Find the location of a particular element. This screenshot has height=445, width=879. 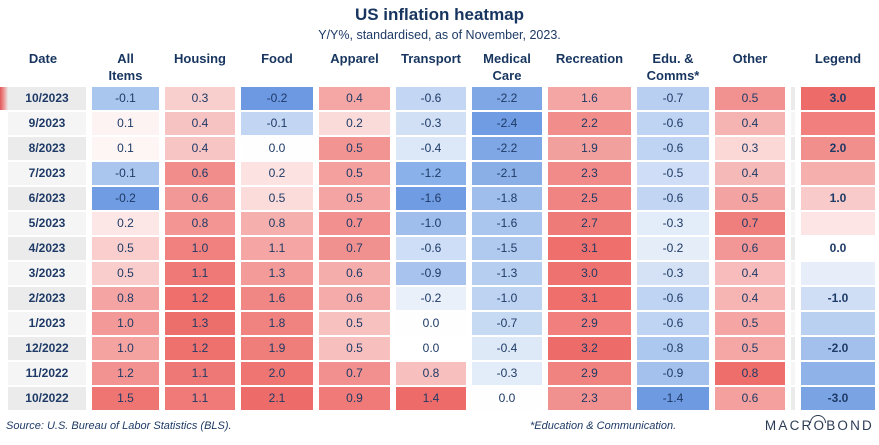

date-label: 1/2023 is located at coordinates (47, 323).